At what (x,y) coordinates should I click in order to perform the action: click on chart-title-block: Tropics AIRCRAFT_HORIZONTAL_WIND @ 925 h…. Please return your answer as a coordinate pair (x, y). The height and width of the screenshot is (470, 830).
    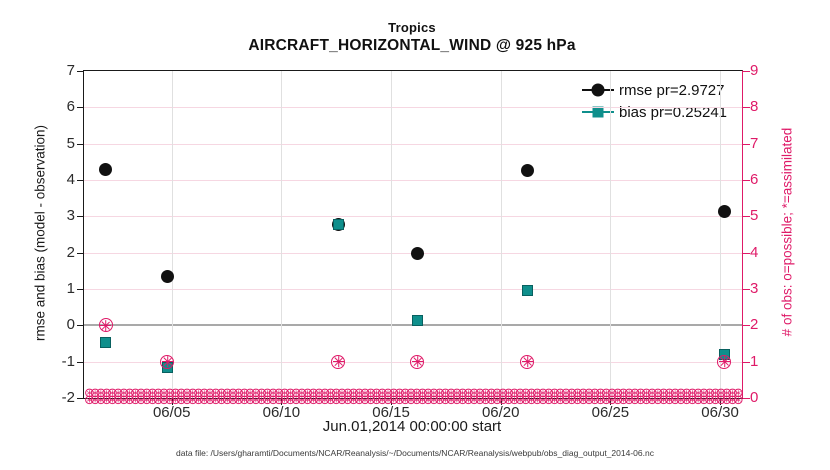
    Looking at the image, I should click on (412, 37).